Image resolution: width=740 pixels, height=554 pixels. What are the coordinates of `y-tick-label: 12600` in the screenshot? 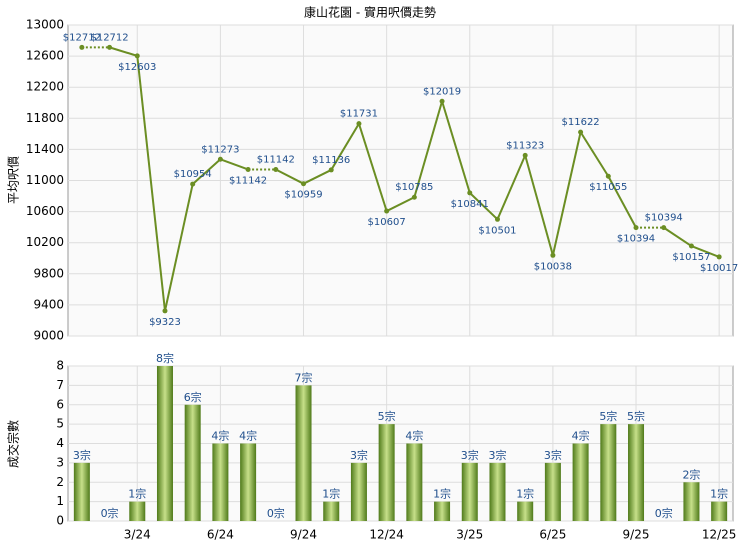 It's located at (45, 56).